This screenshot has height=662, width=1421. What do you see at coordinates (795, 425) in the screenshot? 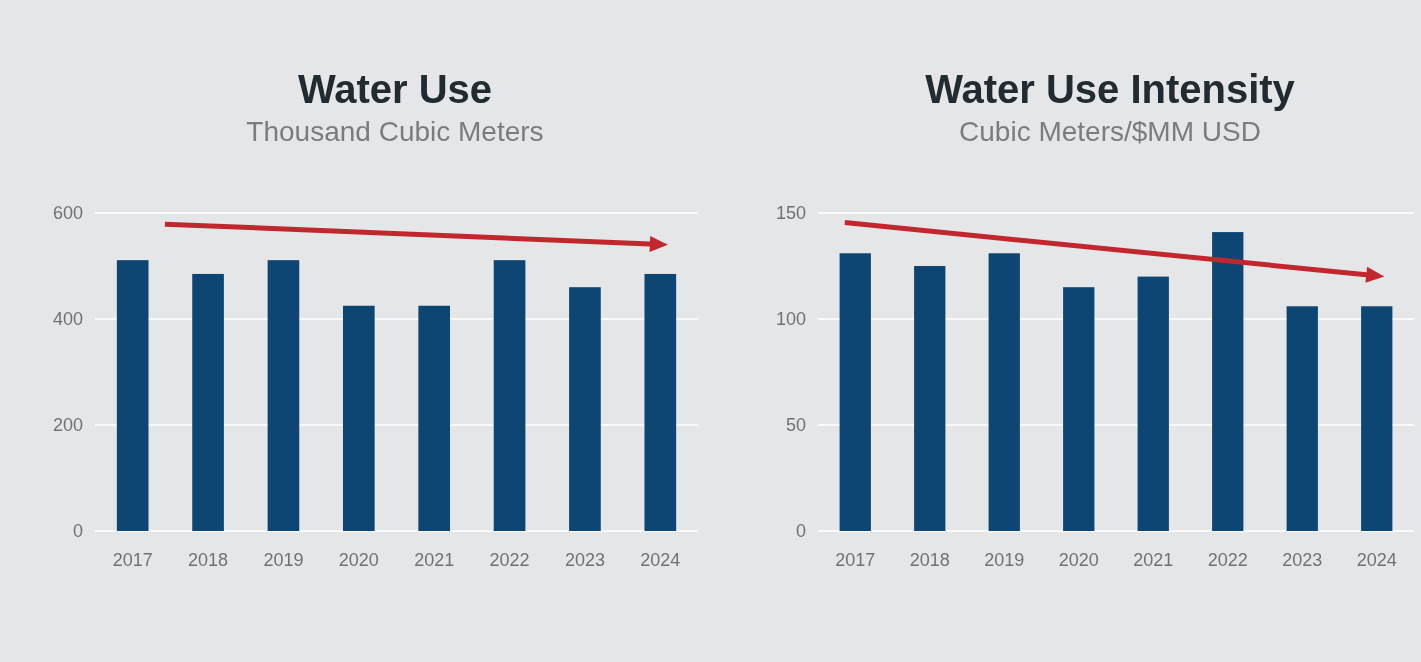
I see `y-tick-label: 50` at bounding box center [795, 425].